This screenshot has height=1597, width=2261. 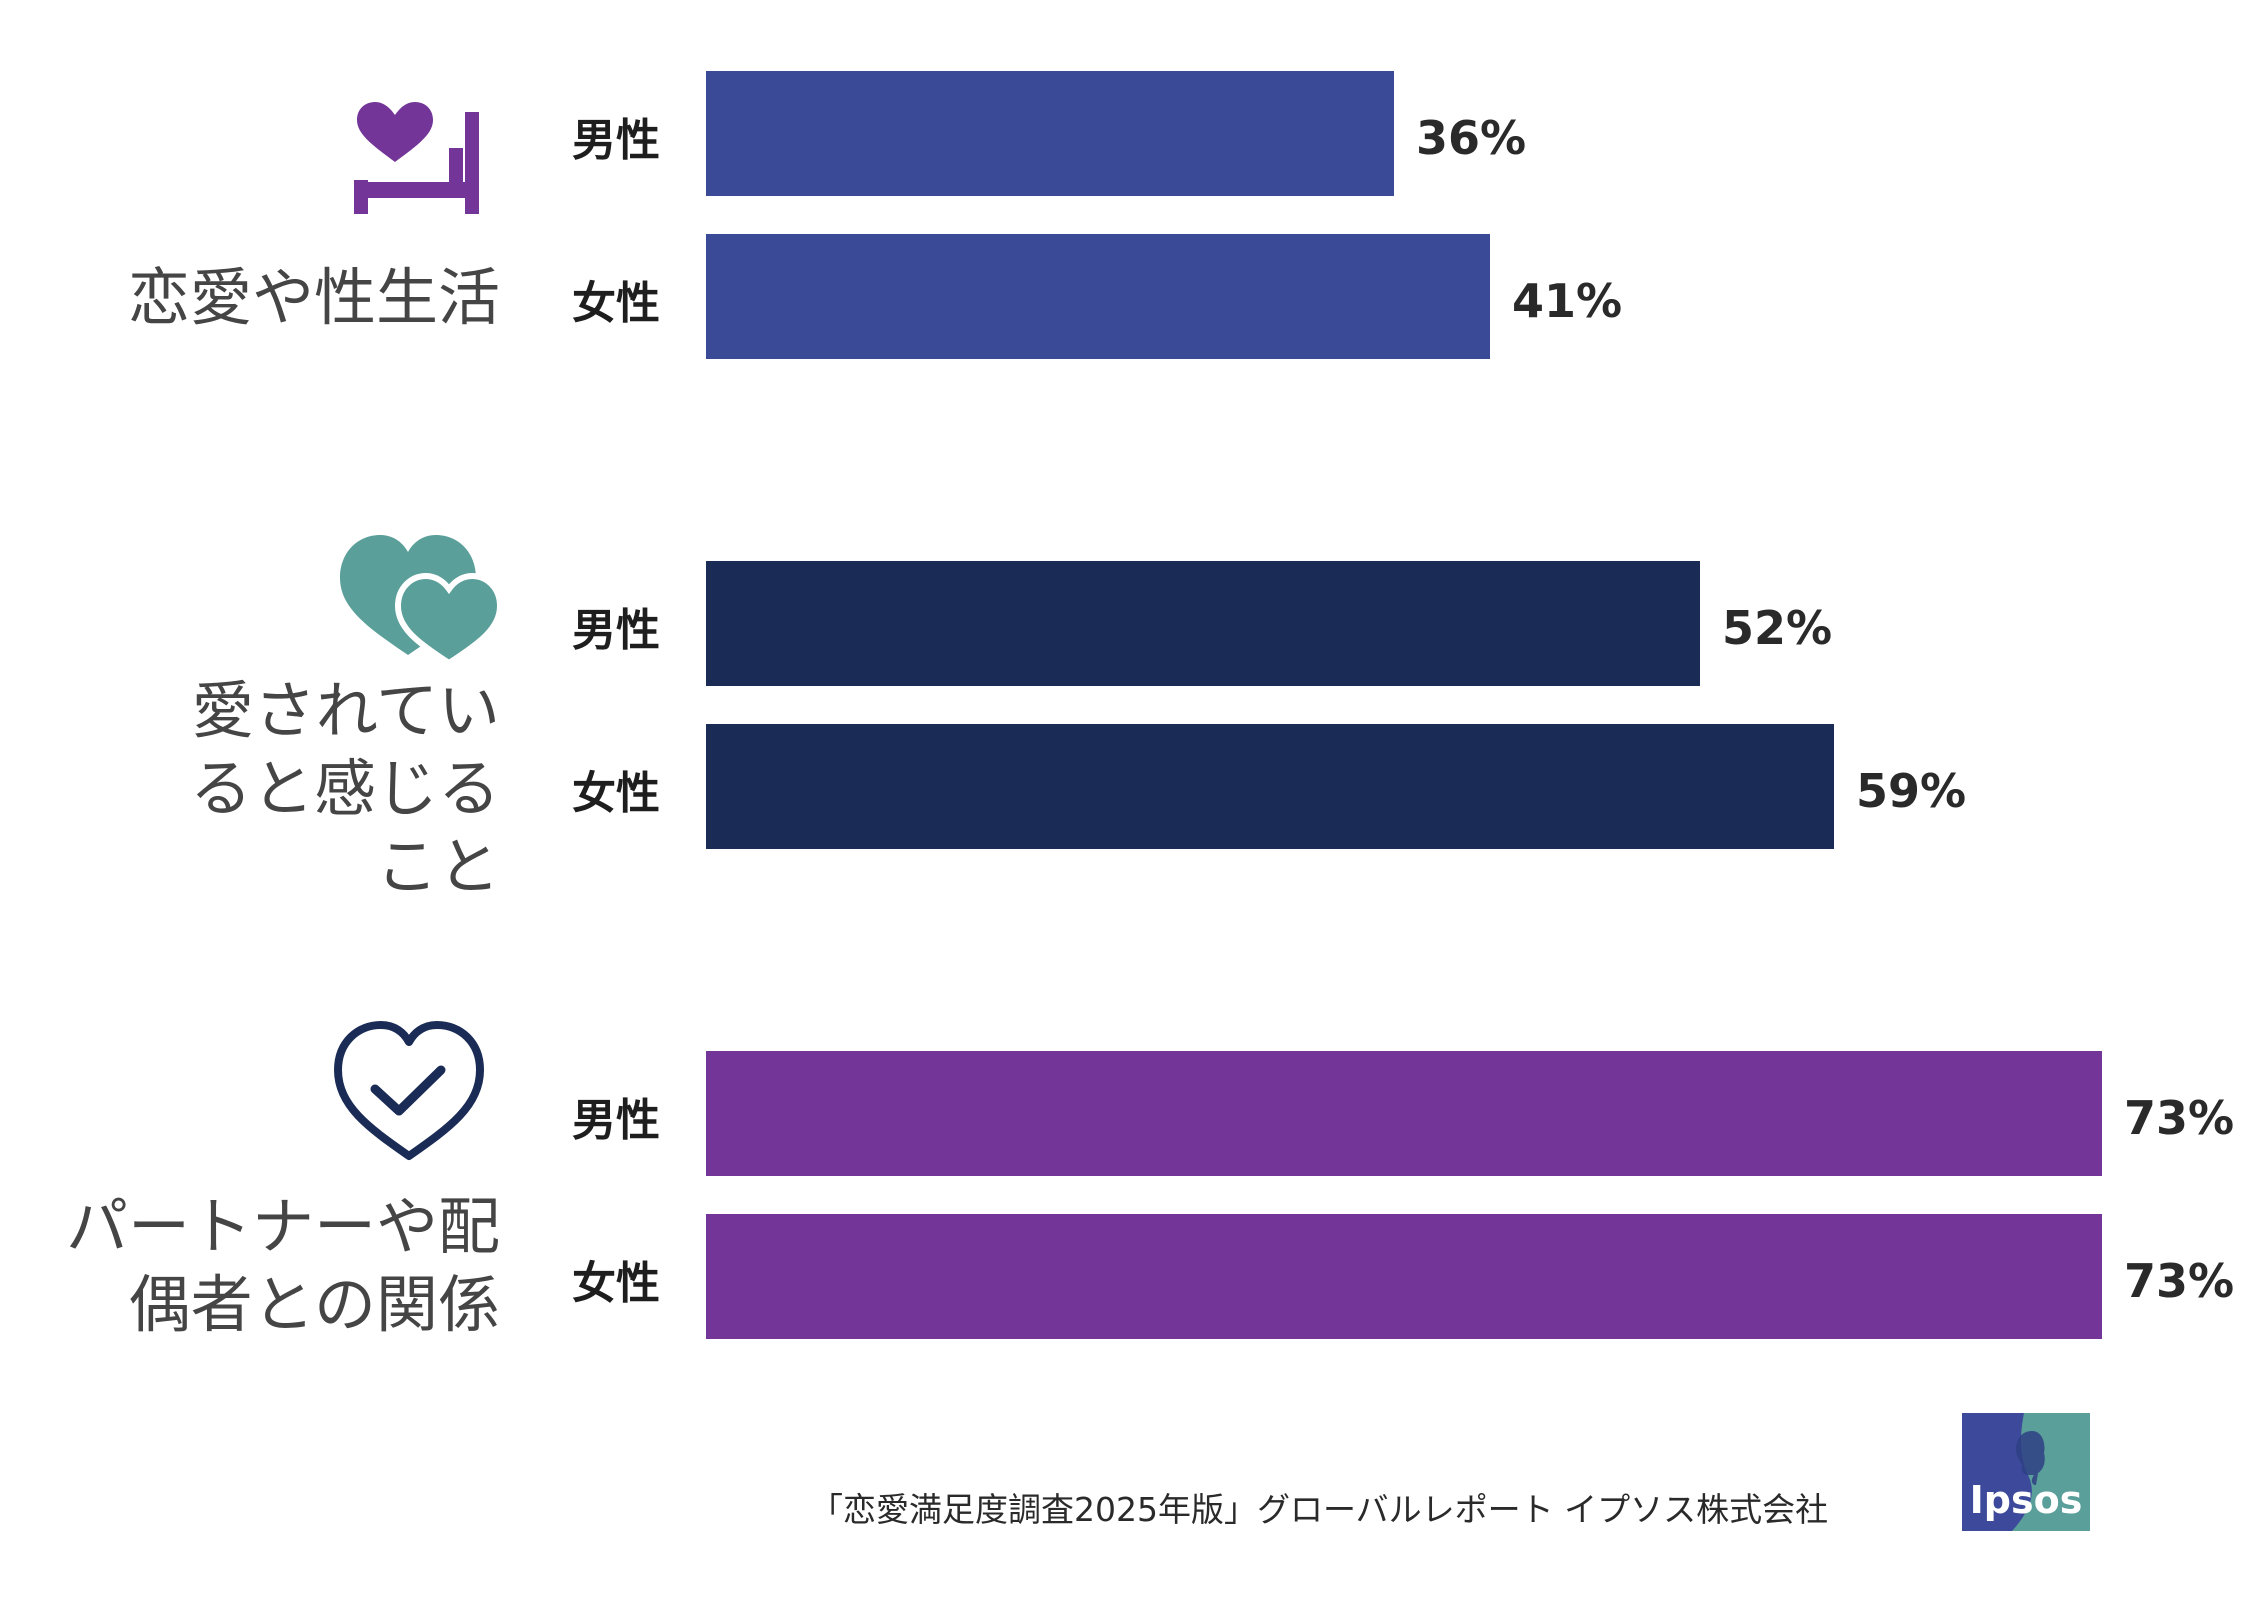 I want to click on group-label-partner-relationship: パートナーや配 偶者との関係, so click(x=282, y=1265).